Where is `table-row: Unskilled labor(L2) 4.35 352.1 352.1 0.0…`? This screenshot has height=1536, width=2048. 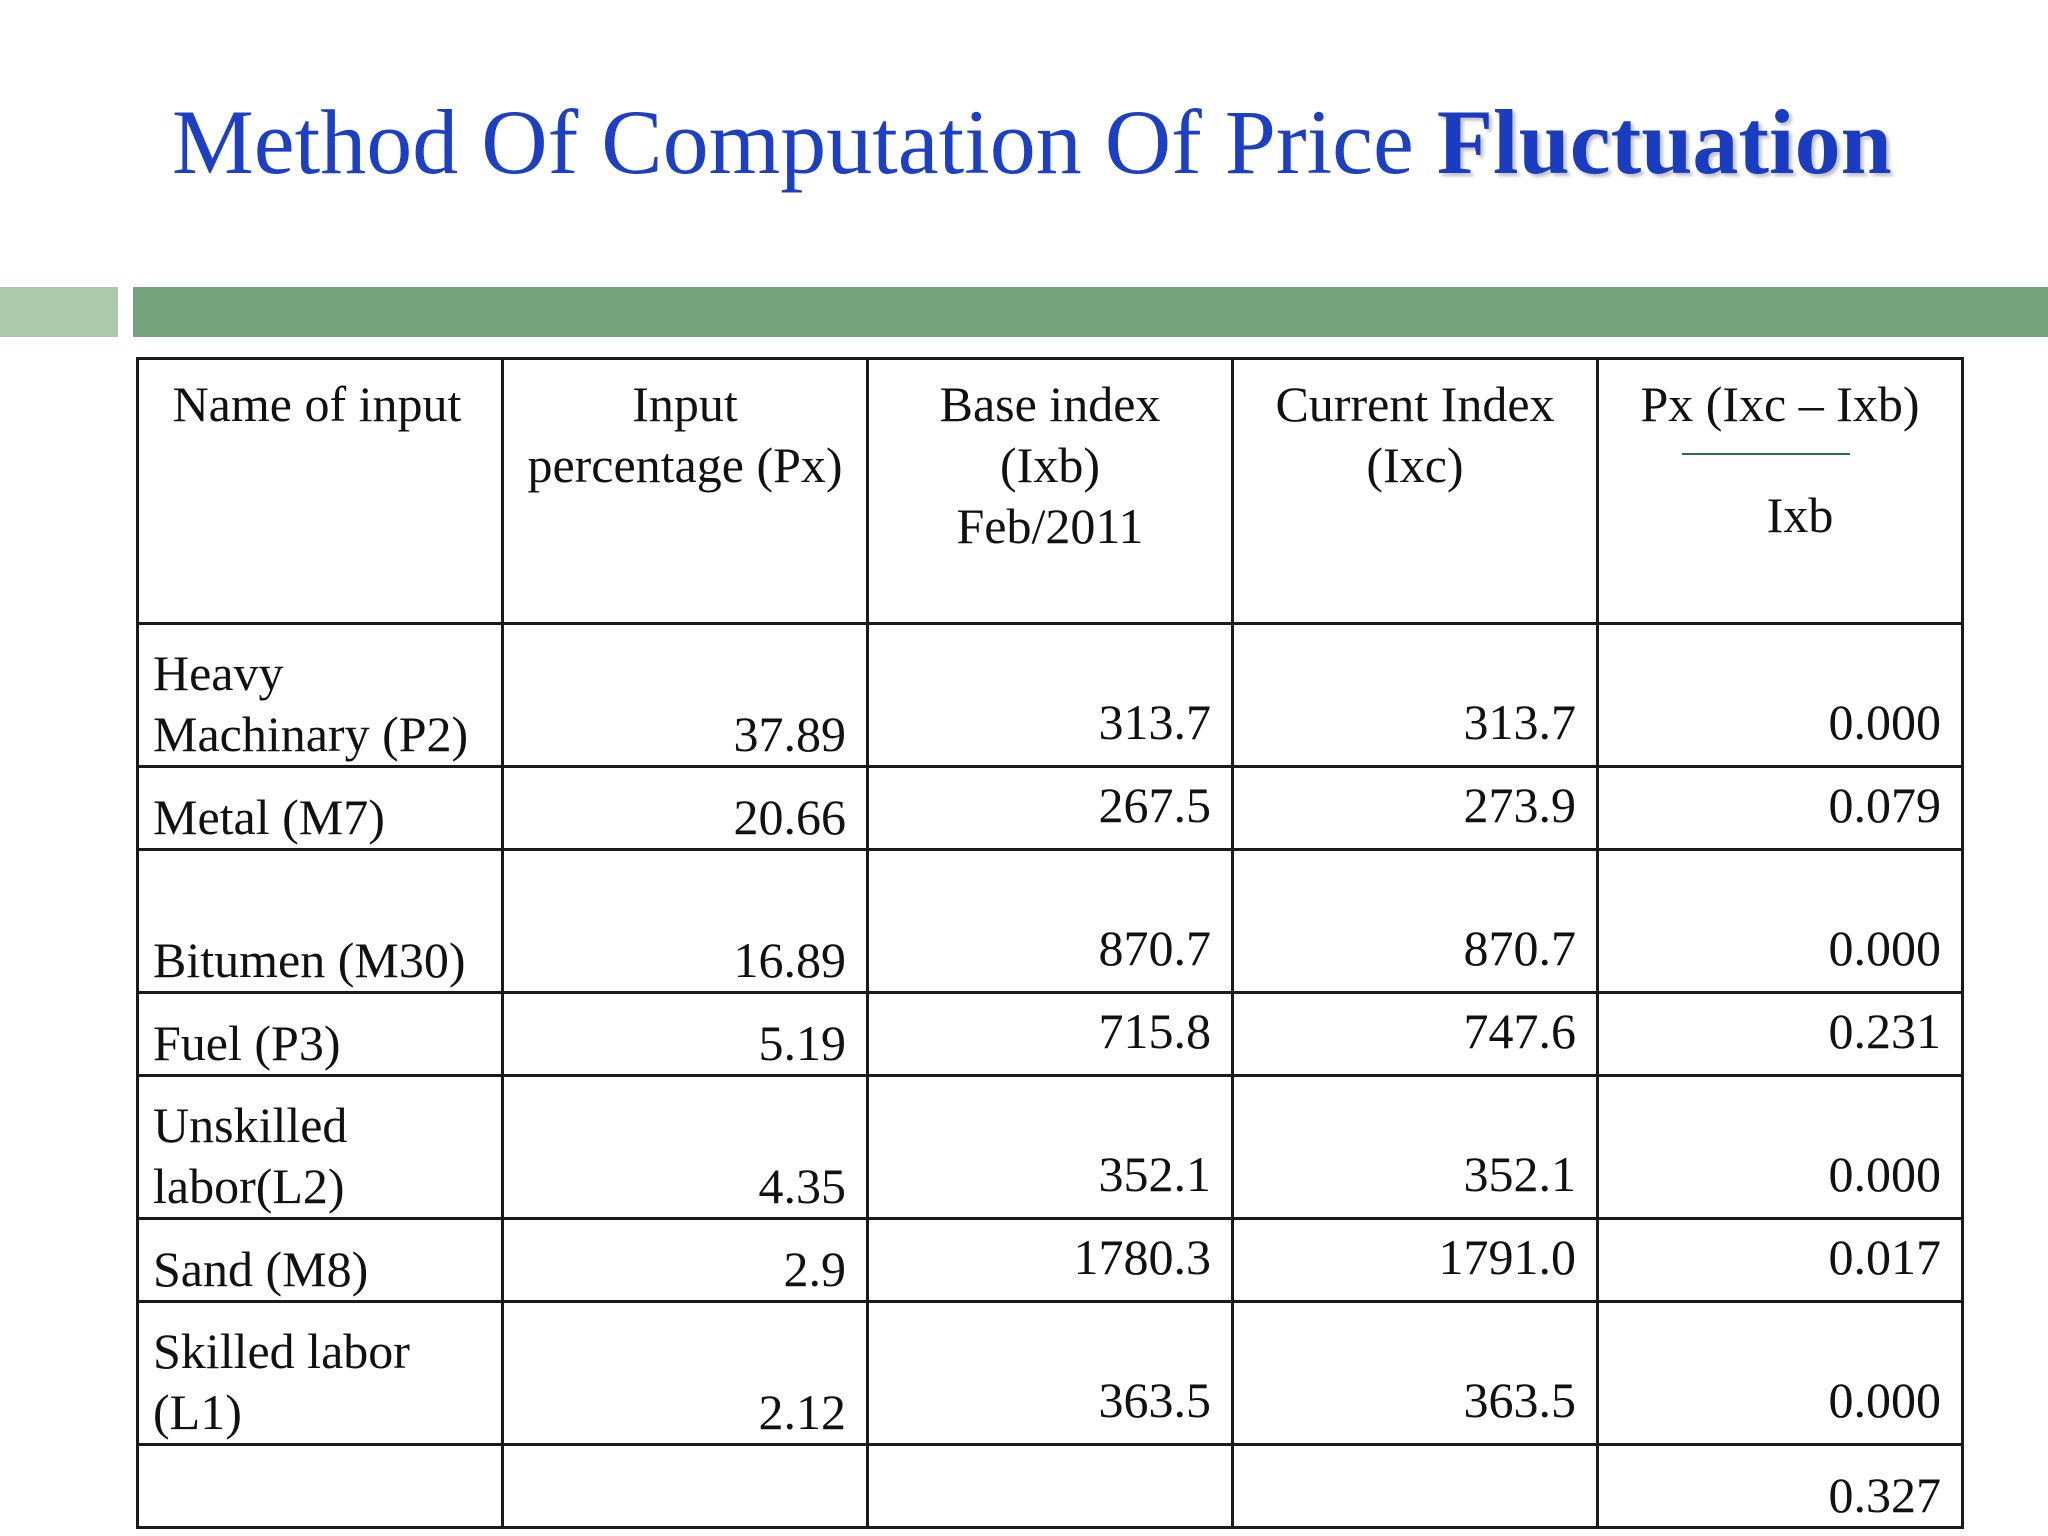
table-row: Unskilled labor(L2) 4.35 352.1 352.1 0.0… is located at coordinates (1050, 1147).